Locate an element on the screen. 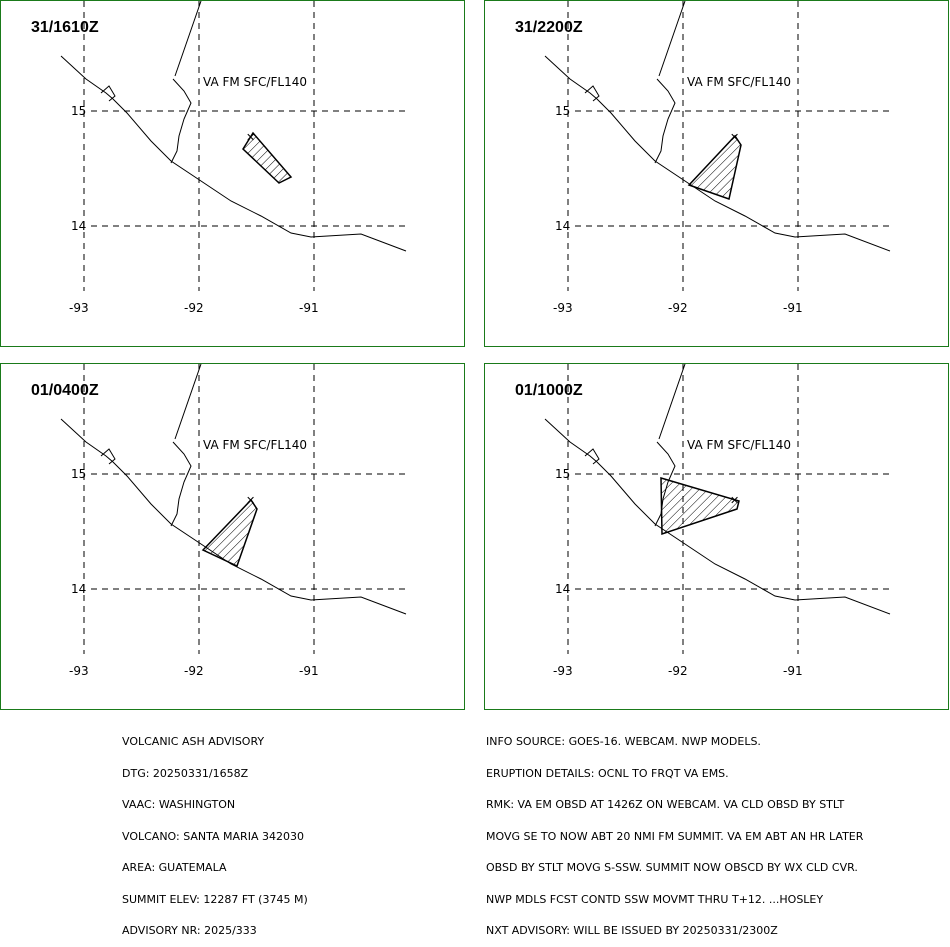  advisory-line: AREA: GUATEMALA is located at coordinates (174, 867).